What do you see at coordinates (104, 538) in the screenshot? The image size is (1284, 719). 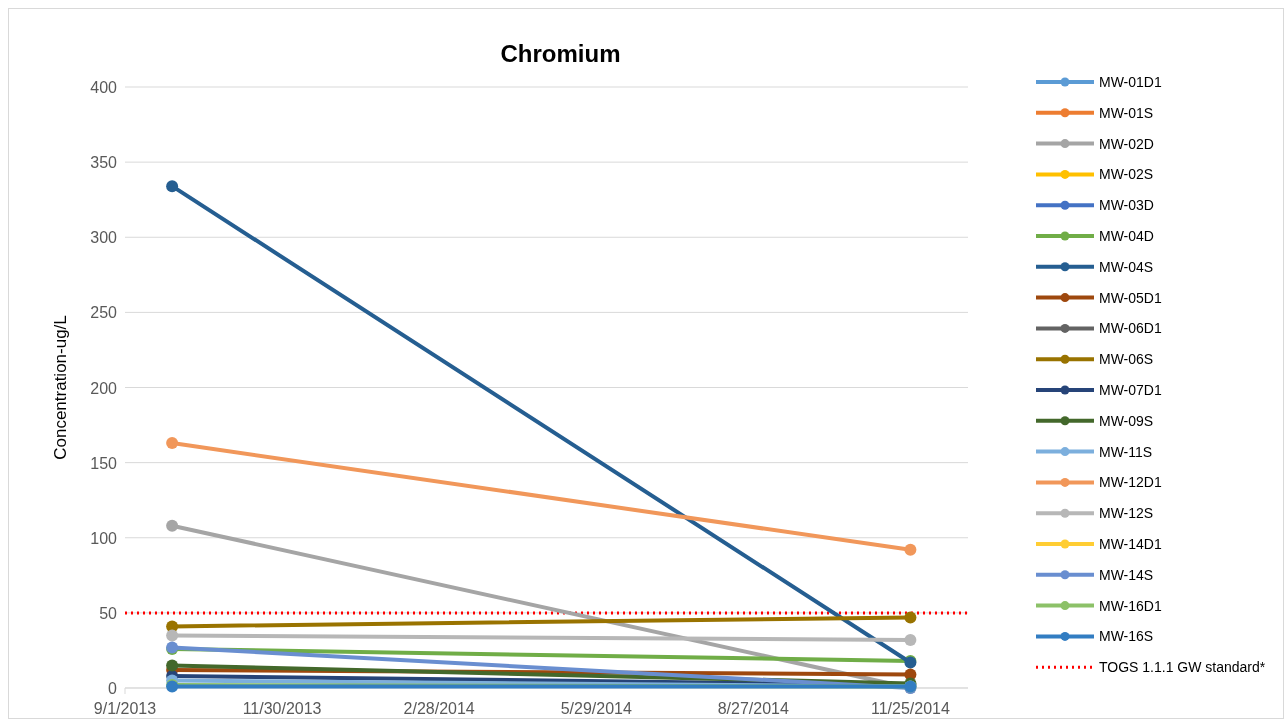 I see `y-tick-label: 100` at bounding box center [104, 538].